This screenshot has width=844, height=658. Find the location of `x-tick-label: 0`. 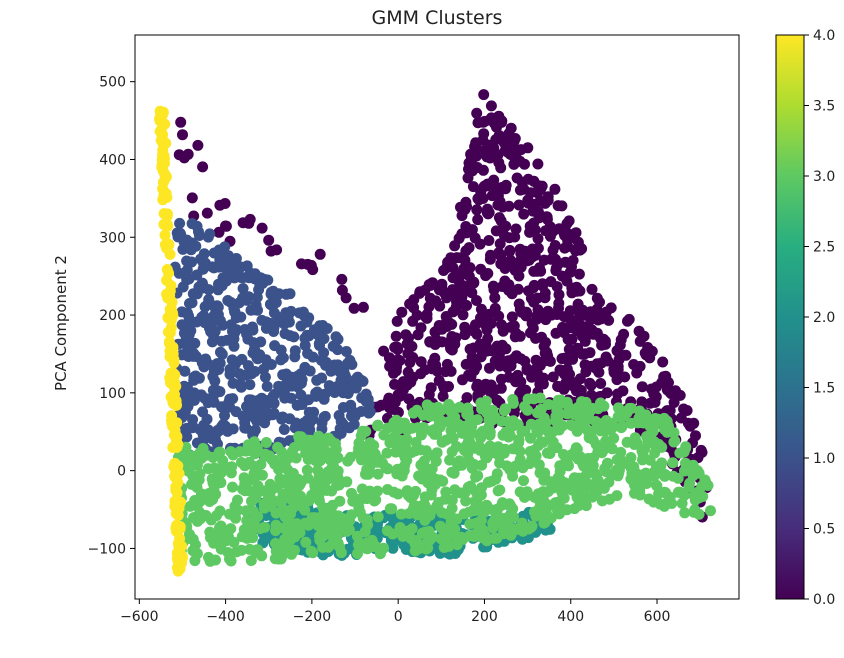

x-tick-label: 0 is located at coordinates (398, 617).